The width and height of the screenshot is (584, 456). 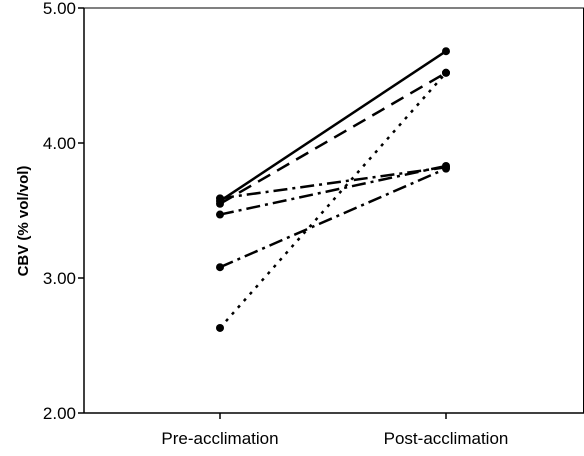 What do you see at coordinates (59, 143) in the screenshot?
I see `y-tick-label: 4.00` at bounding box center [59, 143].